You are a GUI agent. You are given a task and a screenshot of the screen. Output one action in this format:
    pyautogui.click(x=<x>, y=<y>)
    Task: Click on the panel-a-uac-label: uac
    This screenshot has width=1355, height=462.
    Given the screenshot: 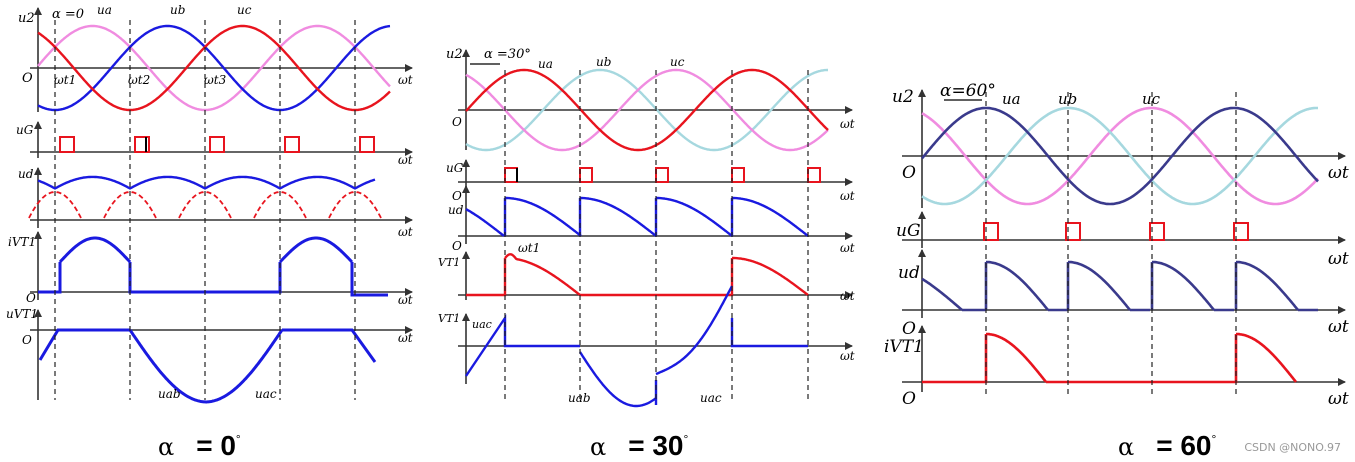 What is the action you would take?
    pyautogui.click(x=266, y=394)
    